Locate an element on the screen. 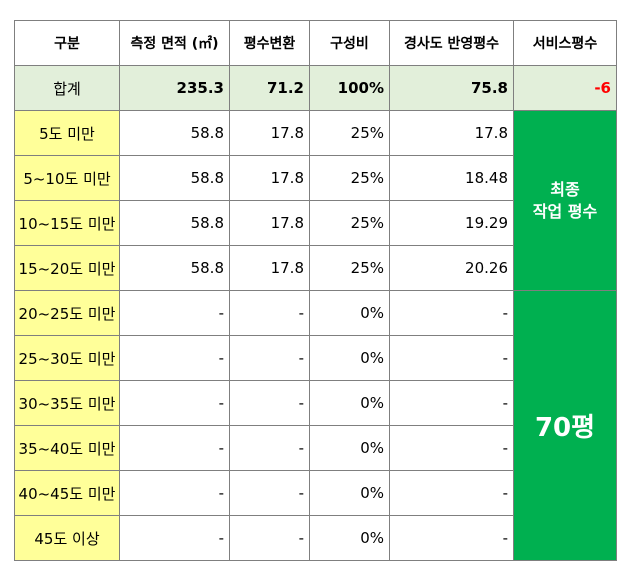 The width and height of the screenshot is (636, 581). final-work-pyeong-cell: 최종 작업 평수 is located at coordinates (565, 200).